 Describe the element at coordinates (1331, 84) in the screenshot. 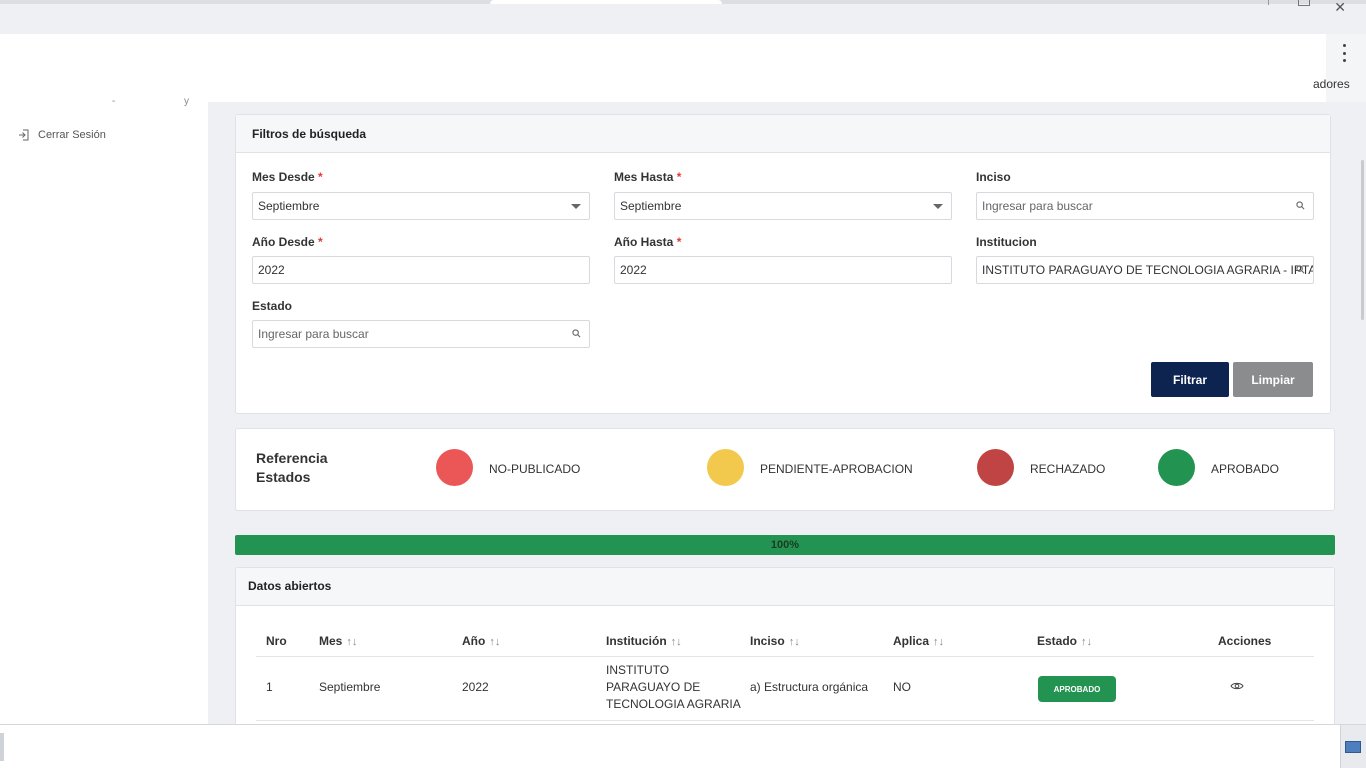

I see `header-nav-fragment: adores` at that location.